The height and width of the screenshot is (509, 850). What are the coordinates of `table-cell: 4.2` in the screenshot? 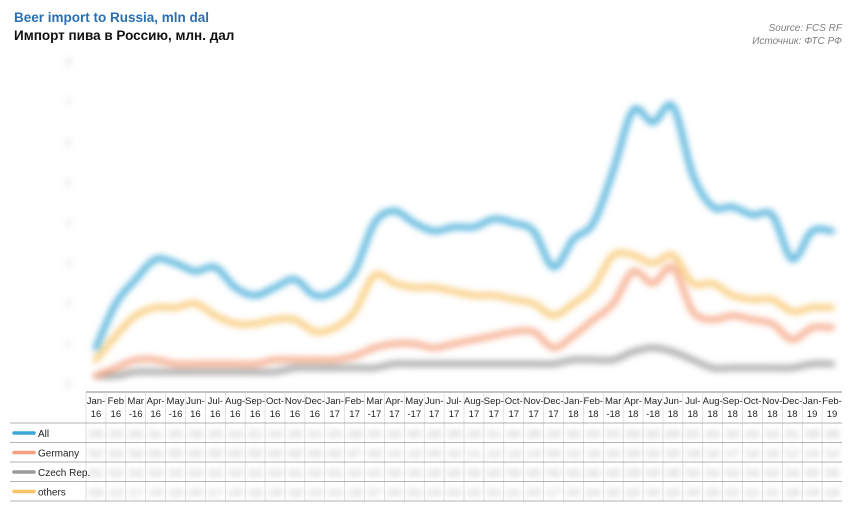 It's located at (772, 434).